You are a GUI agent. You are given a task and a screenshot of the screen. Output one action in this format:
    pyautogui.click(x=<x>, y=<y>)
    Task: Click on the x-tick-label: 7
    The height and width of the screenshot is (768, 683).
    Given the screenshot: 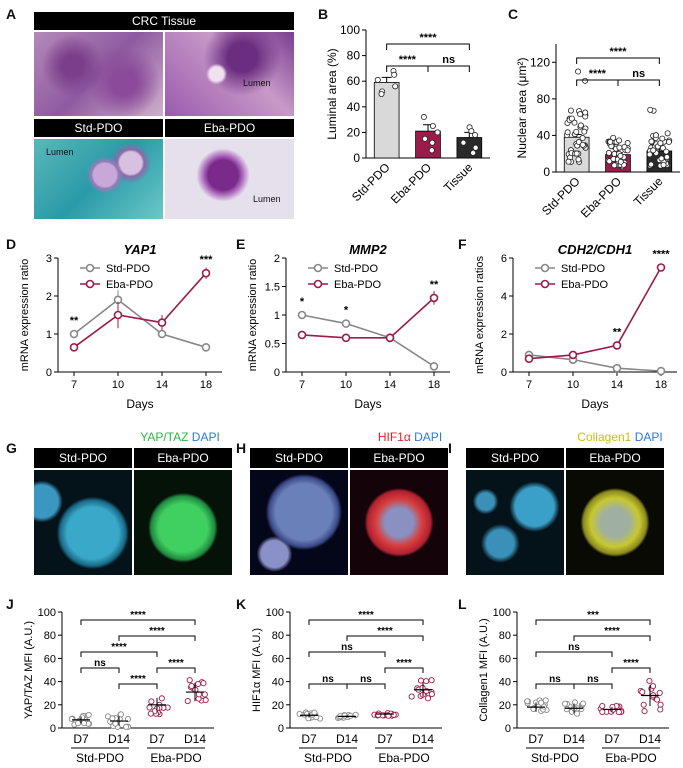 What is the action you would take?
    pyautogui.click(x=302, y=385)
    